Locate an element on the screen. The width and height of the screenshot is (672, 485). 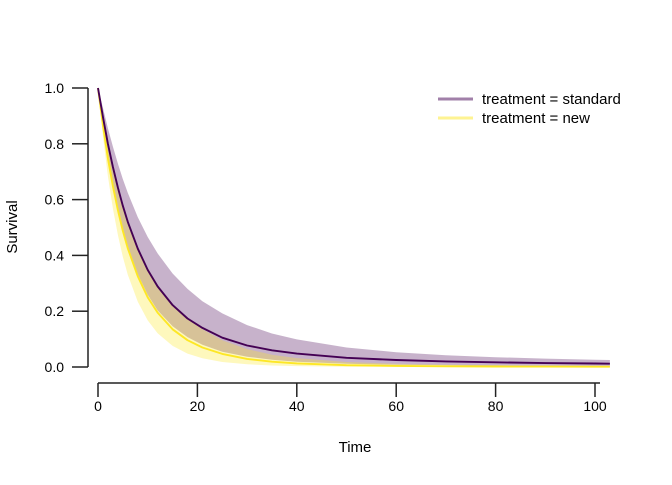
y-axis: 0.0 0.2 0.4 0.6 0.8 1.0 is located at coordinates (67, 227).